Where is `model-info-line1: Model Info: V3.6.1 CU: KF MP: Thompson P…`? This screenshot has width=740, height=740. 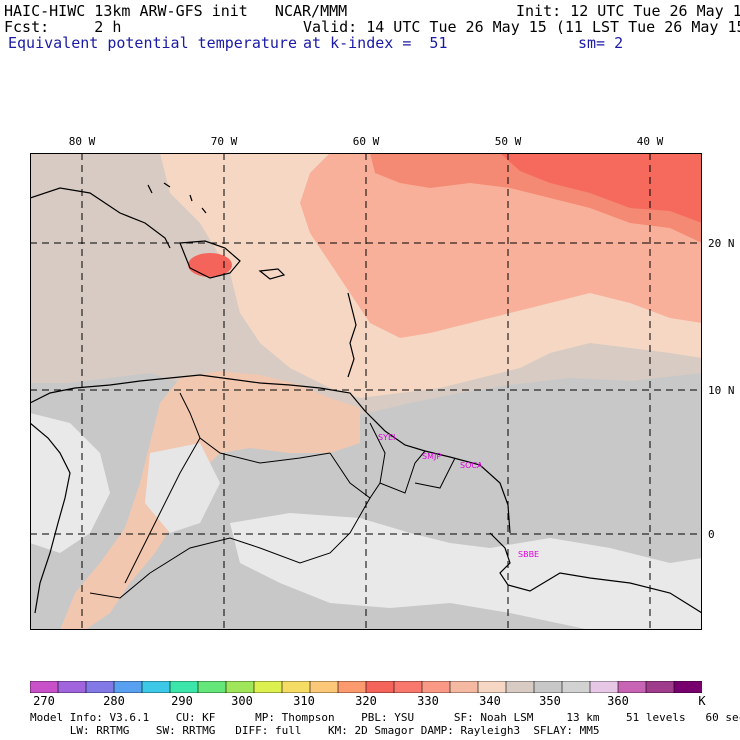 model-info-line1: Model Info: V3.6.1 CU: KF MP: Thompson P… is located at coordinates (385, 717).